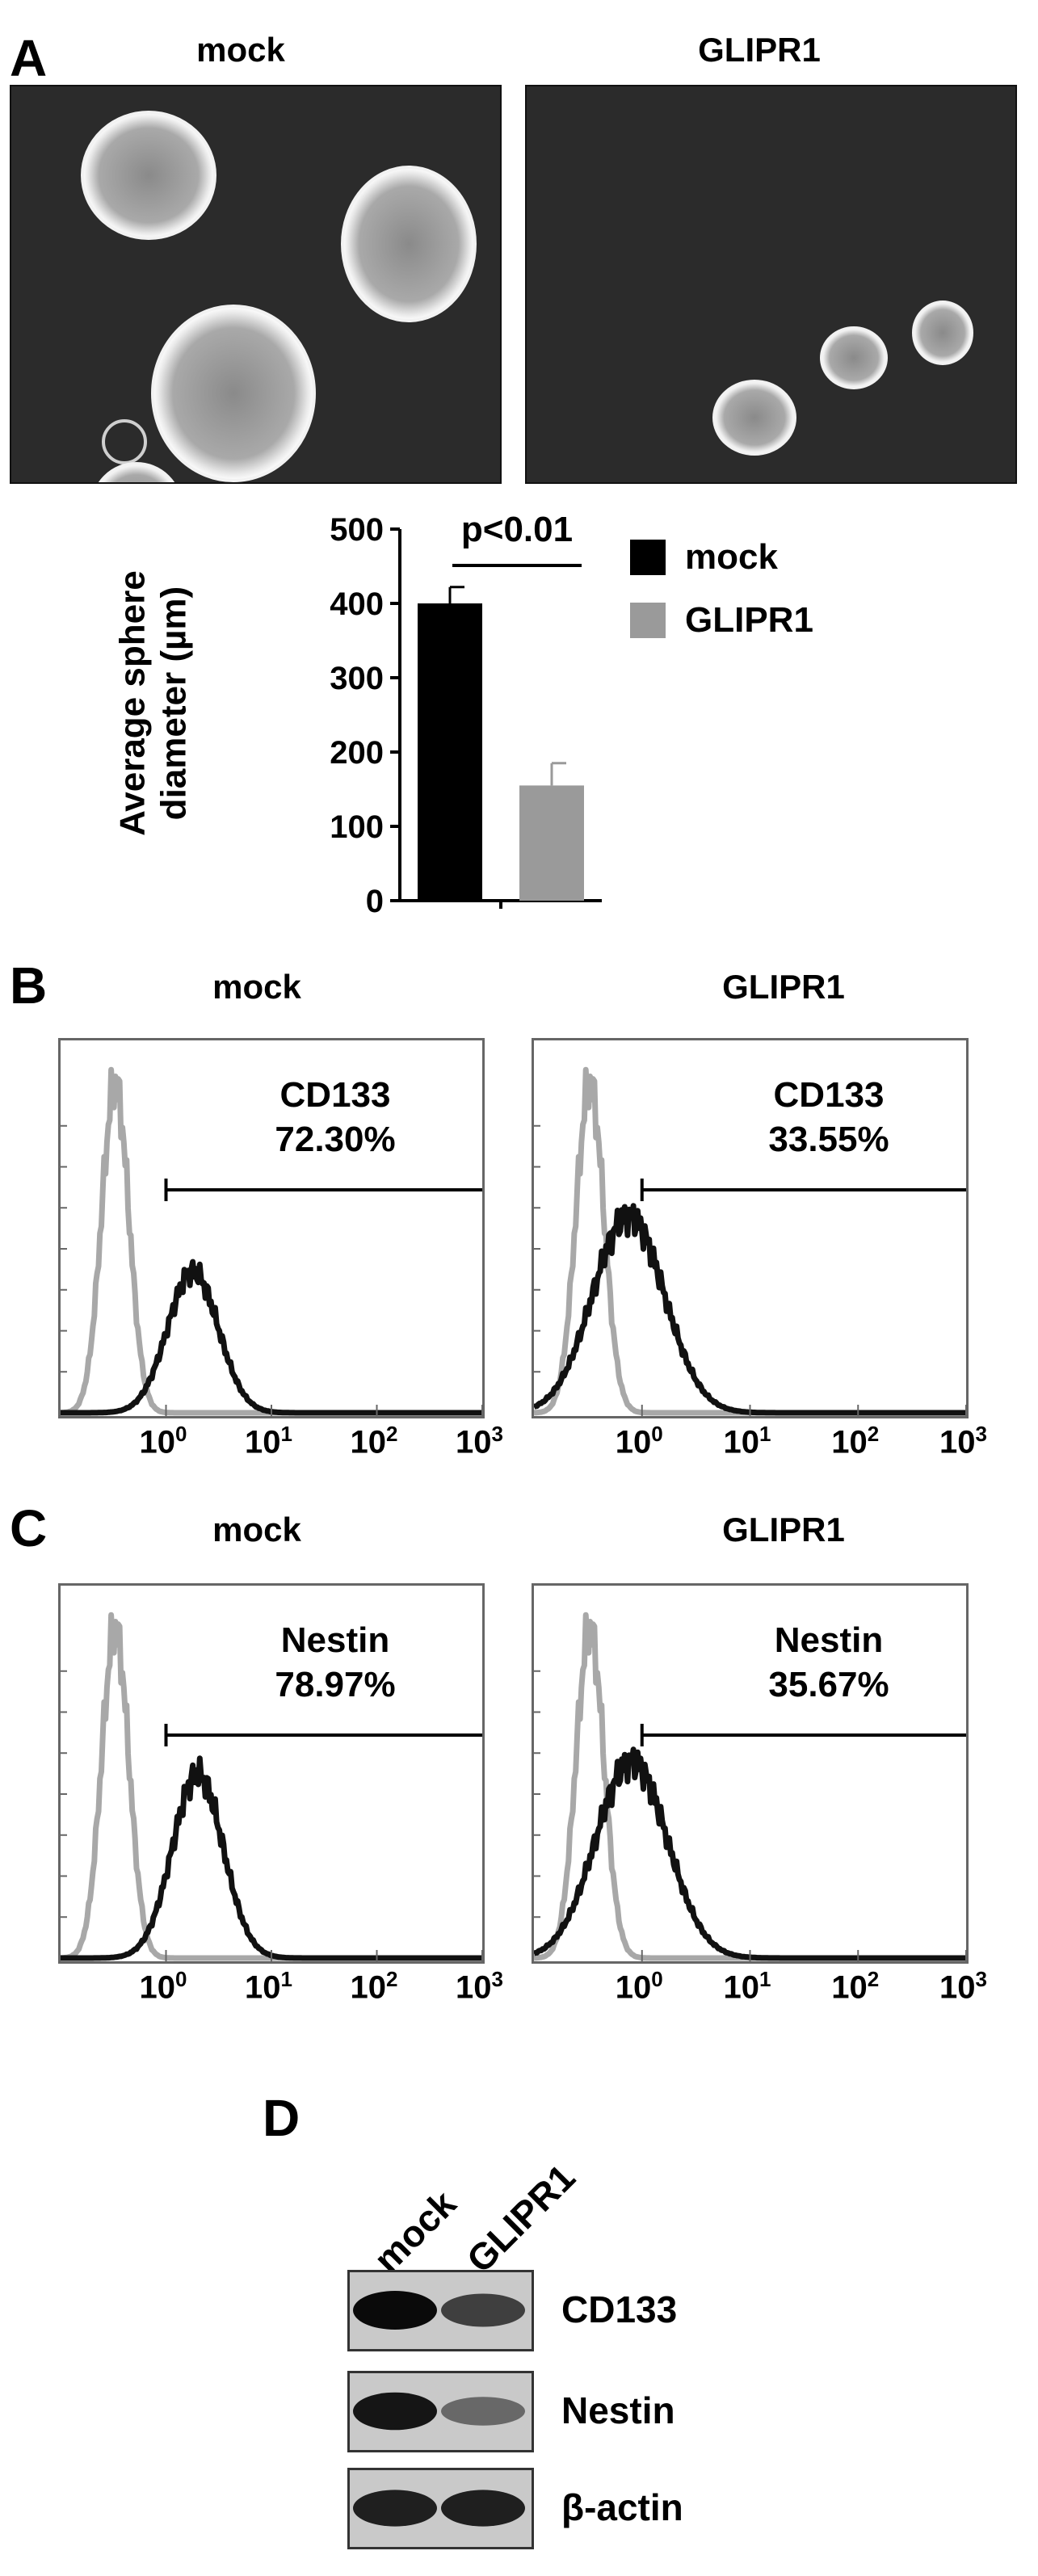 The width and height of the screenshot is (1038, 2576). I want to click on band-label: CD133, so click(619, 2309).